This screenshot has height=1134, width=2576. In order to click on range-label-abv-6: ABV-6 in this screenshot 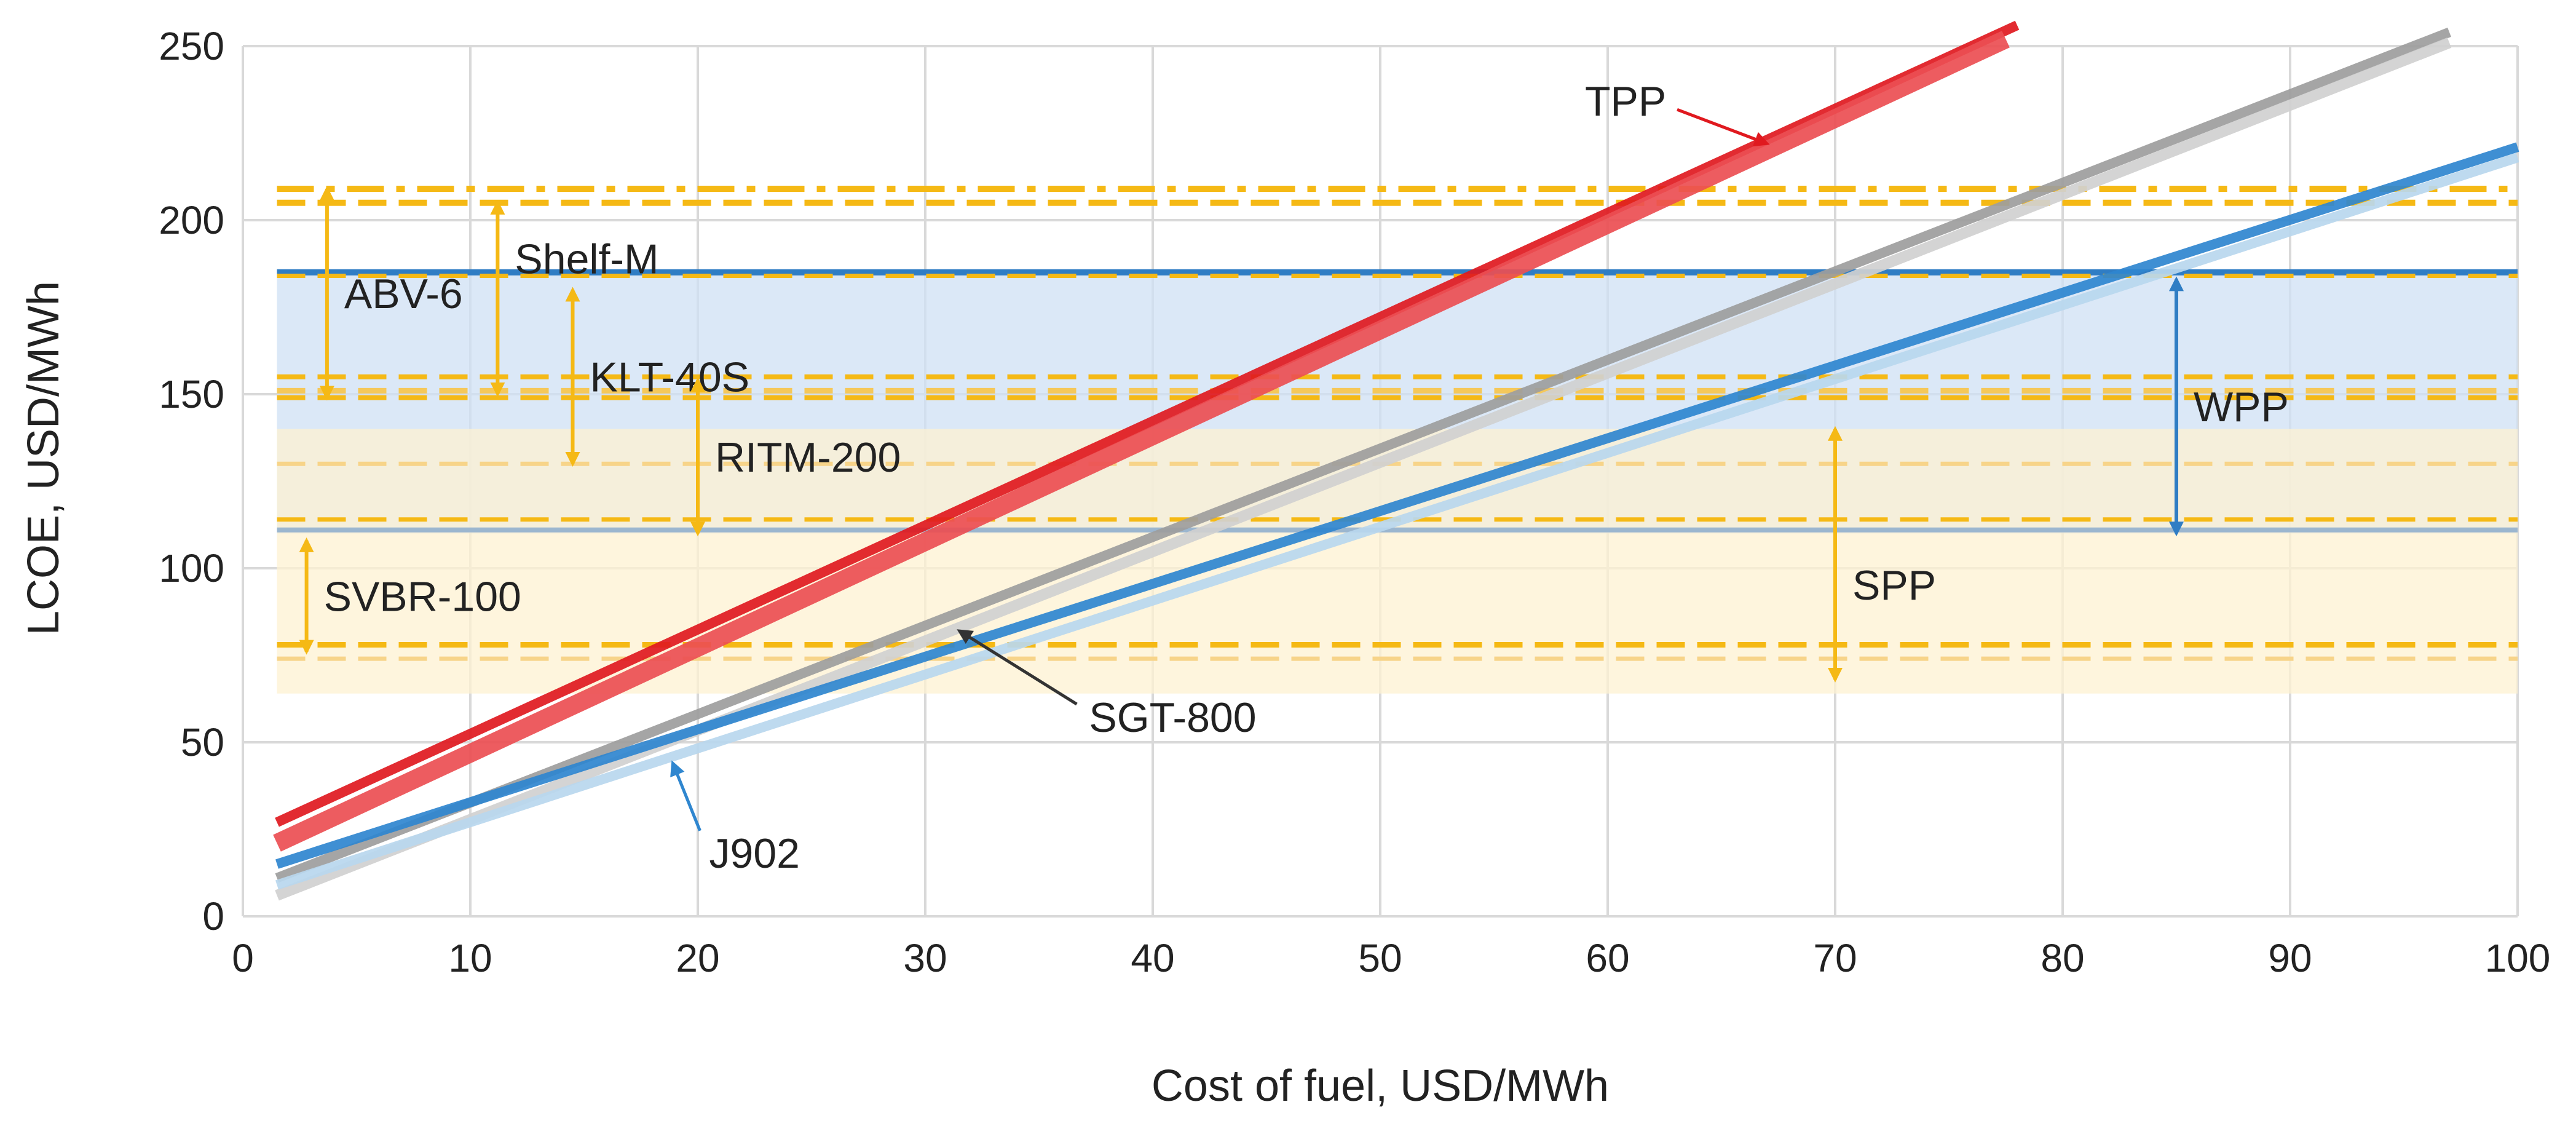, I will do `click(404, 294)`.